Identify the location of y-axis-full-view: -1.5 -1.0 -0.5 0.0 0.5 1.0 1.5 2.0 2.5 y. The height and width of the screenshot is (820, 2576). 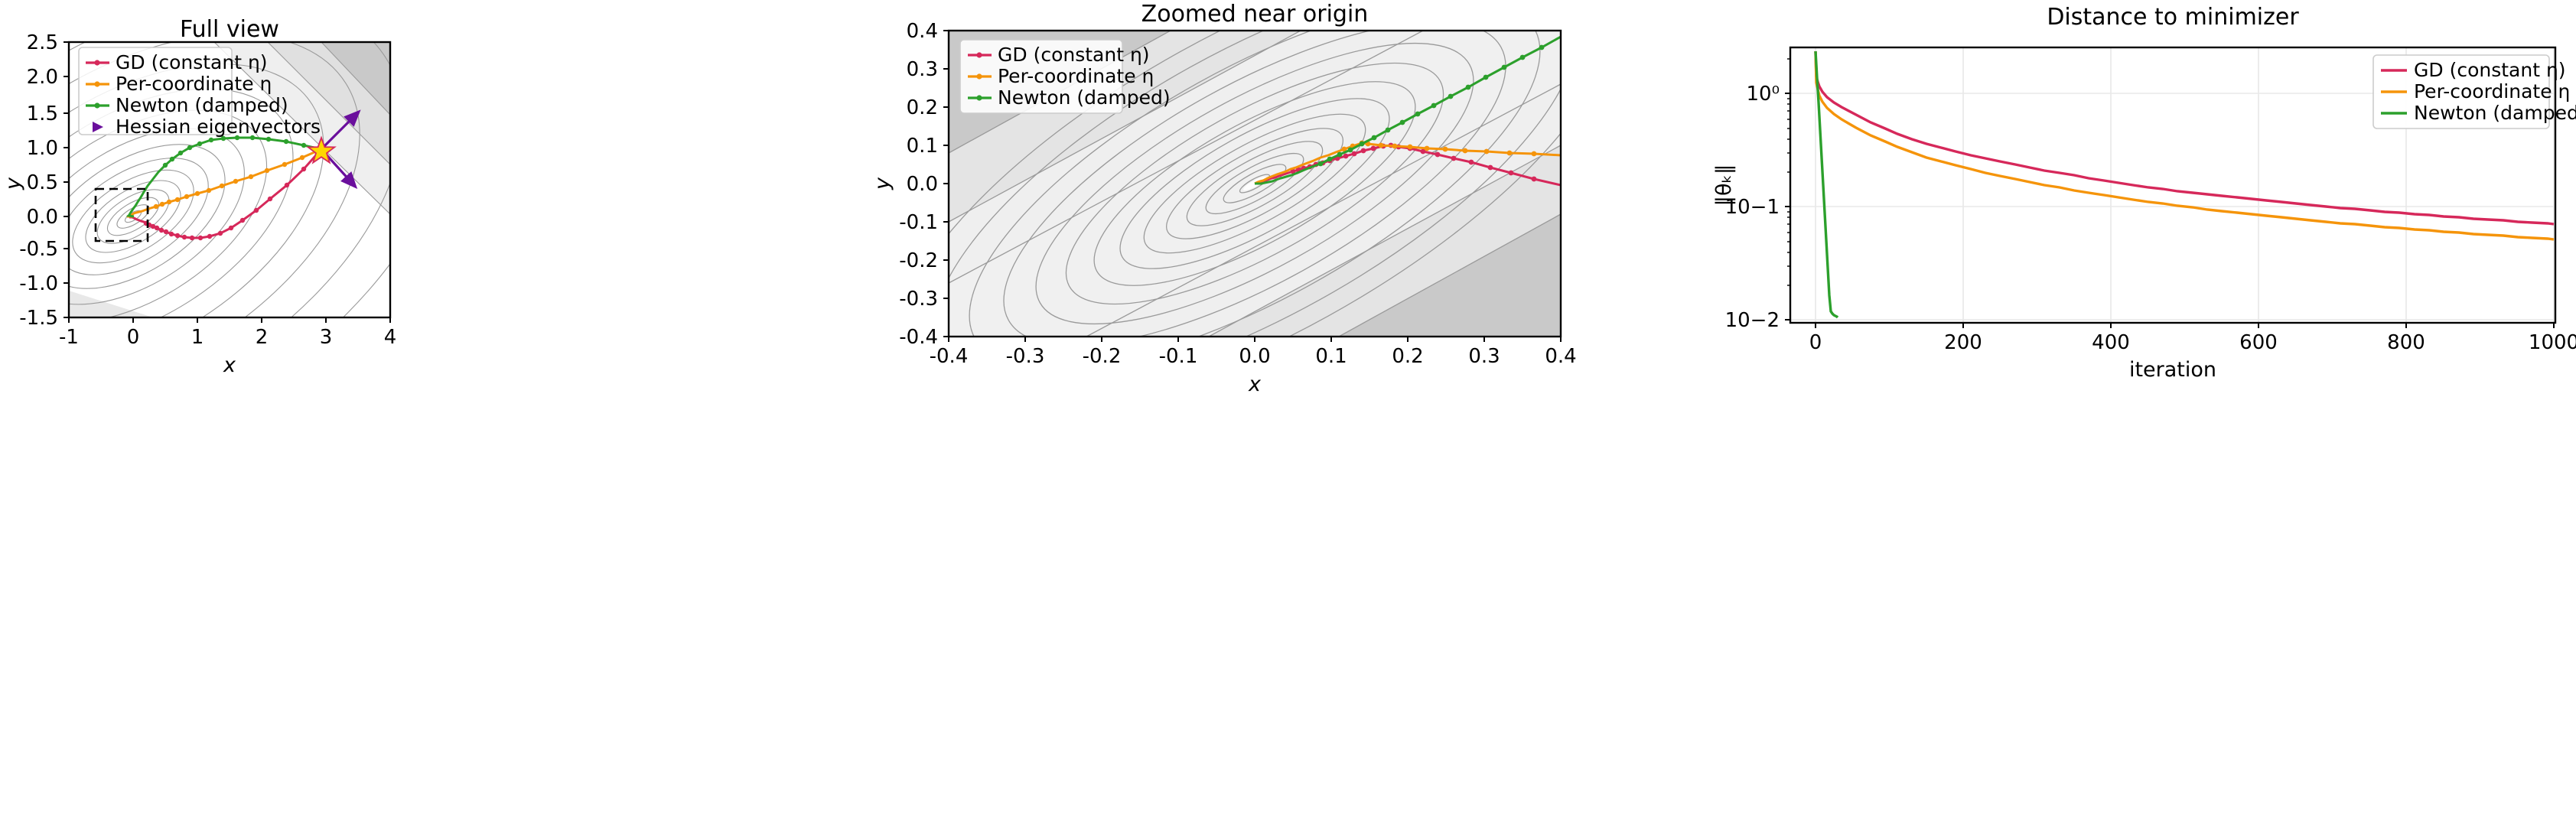
(35, 180).